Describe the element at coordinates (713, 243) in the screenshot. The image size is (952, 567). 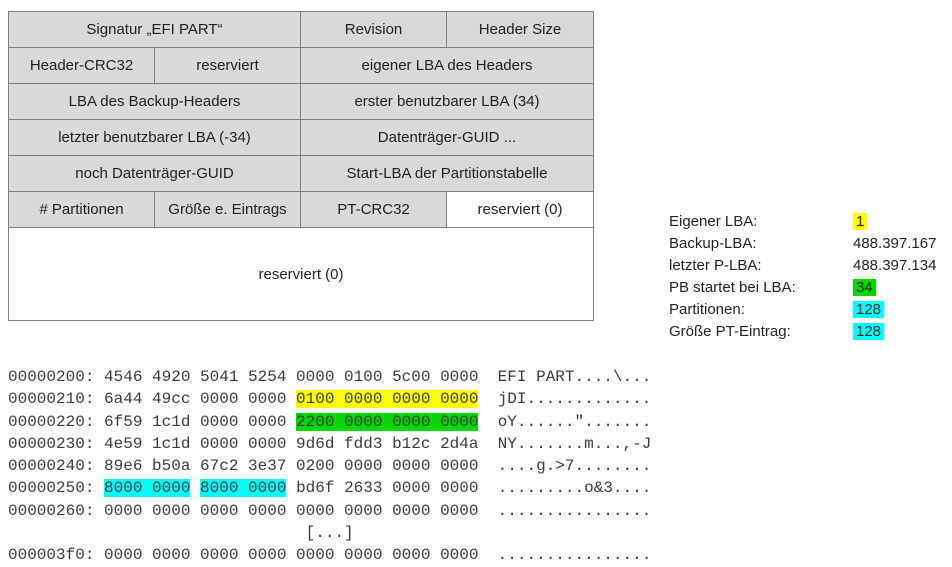
I see `legend-label: Backup-LBA:` at that location.